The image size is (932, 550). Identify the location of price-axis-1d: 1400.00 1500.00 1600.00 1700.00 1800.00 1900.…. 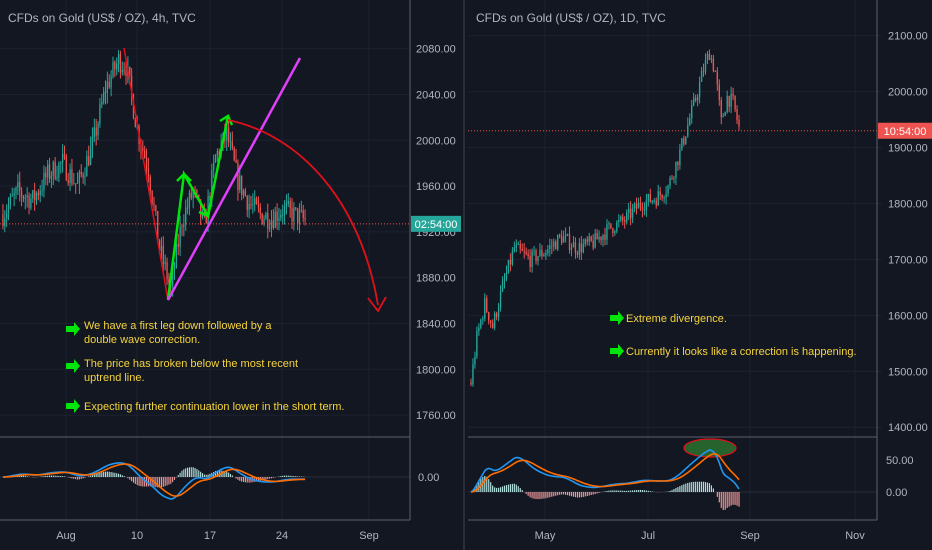
(908, 233).